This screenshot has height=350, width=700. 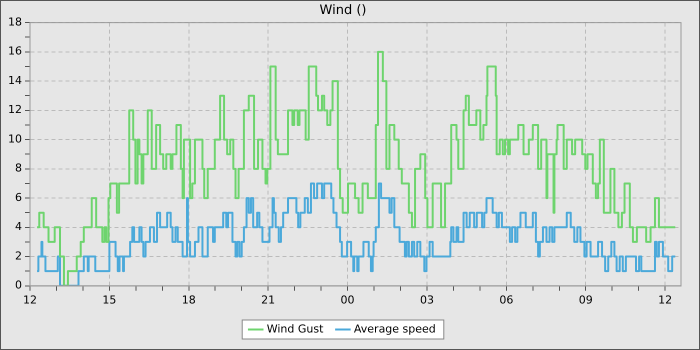 I want to click on x-tick-label: 21, so click(x=268, y=299).